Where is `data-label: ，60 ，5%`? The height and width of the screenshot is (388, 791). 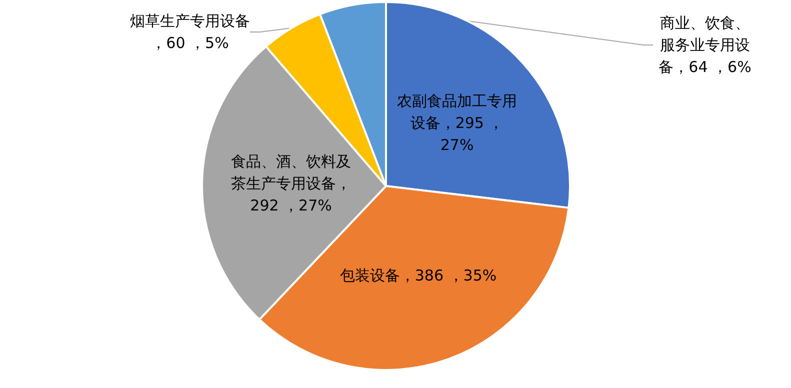
data-label: ，60 ，5% is located at coordinates (190, 43).